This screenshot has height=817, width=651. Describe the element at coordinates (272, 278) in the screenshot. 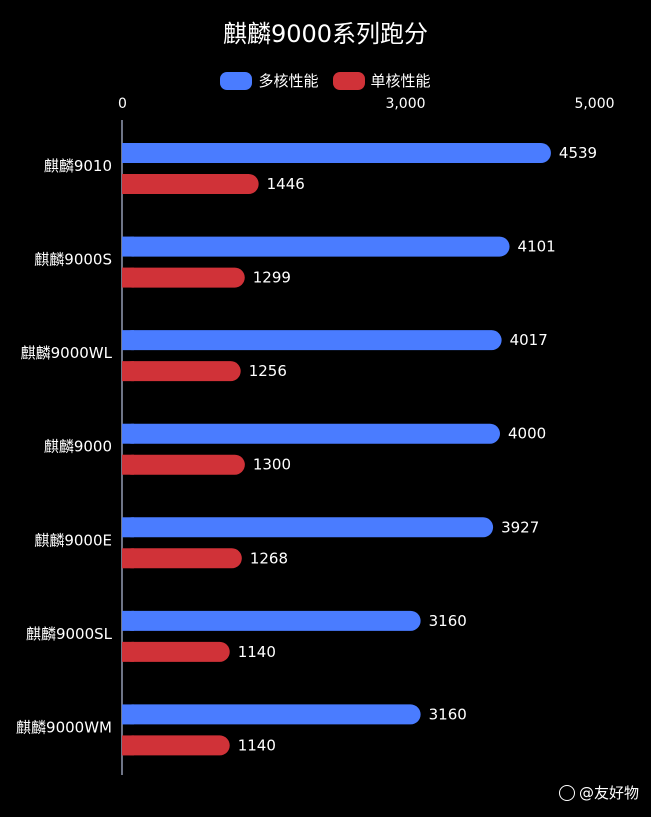

I see `data-label: 1299` at that location.